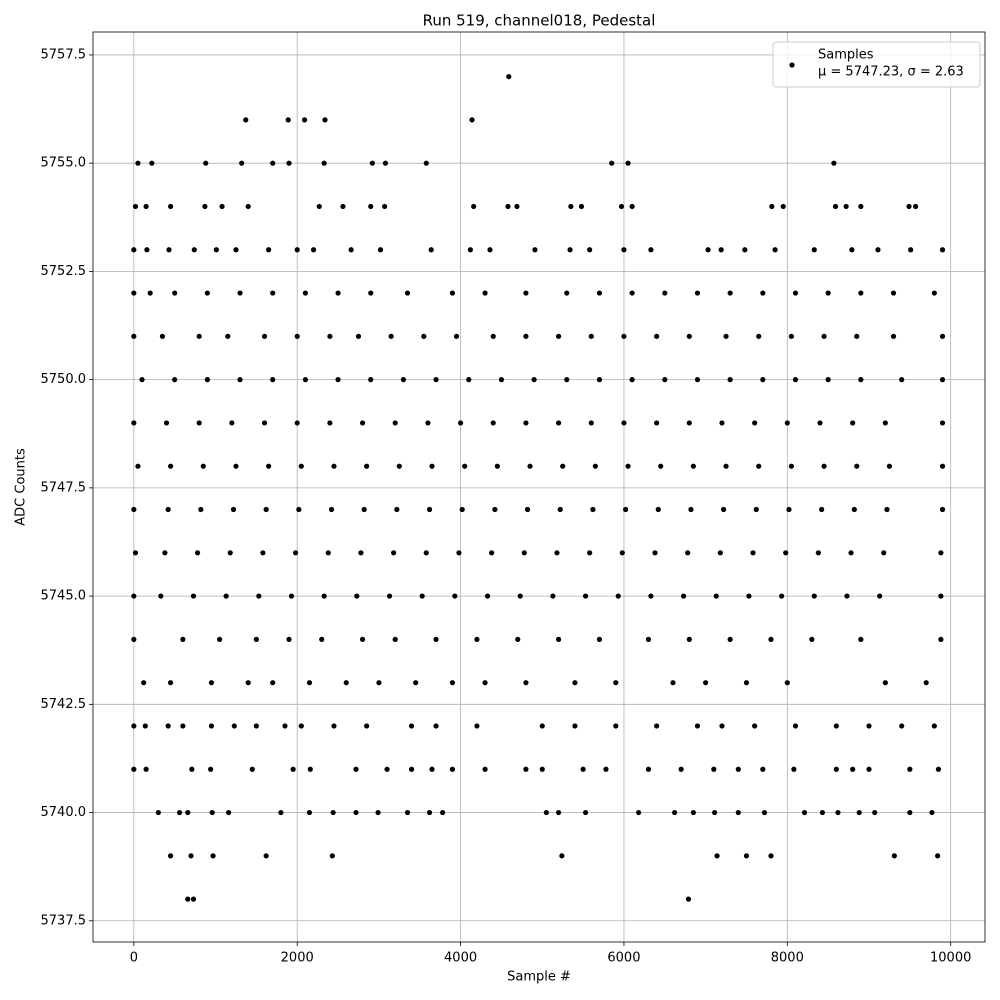  Describe the element at coordinates (64, 920) in the screenshot. I see `y-tick-label: 5737.5` at that location.